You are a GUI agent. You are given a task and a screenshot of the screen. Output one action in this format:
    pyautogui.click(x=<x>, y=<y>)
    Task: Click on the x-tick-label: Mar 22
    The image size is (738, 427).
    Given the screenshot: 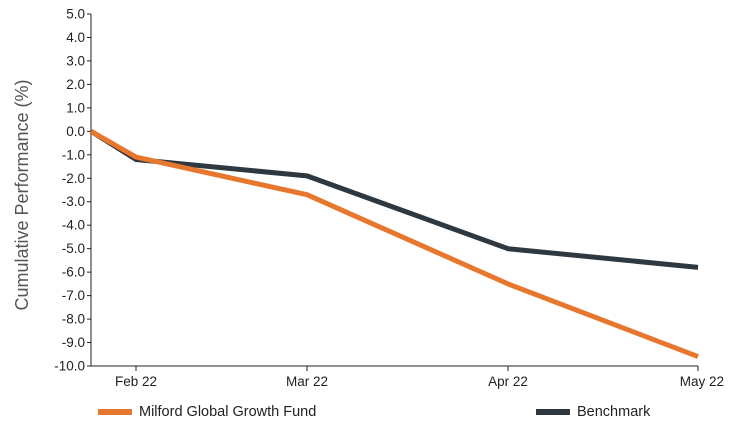 What is the action you would take?
    pyautogui.click(x=307, y=381)
    